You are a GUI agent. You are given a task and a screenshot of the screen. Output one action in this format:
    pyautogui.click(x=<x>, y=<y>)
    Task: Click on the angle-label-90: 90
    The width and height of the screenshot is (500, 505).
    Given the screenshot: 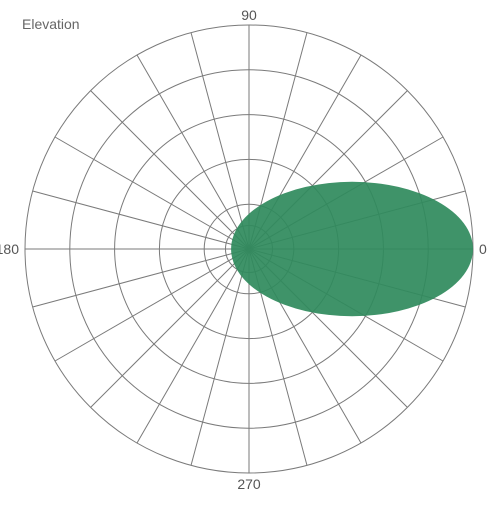 What is the action you would take?
    pyautogui.click(x=249, y=15)
    